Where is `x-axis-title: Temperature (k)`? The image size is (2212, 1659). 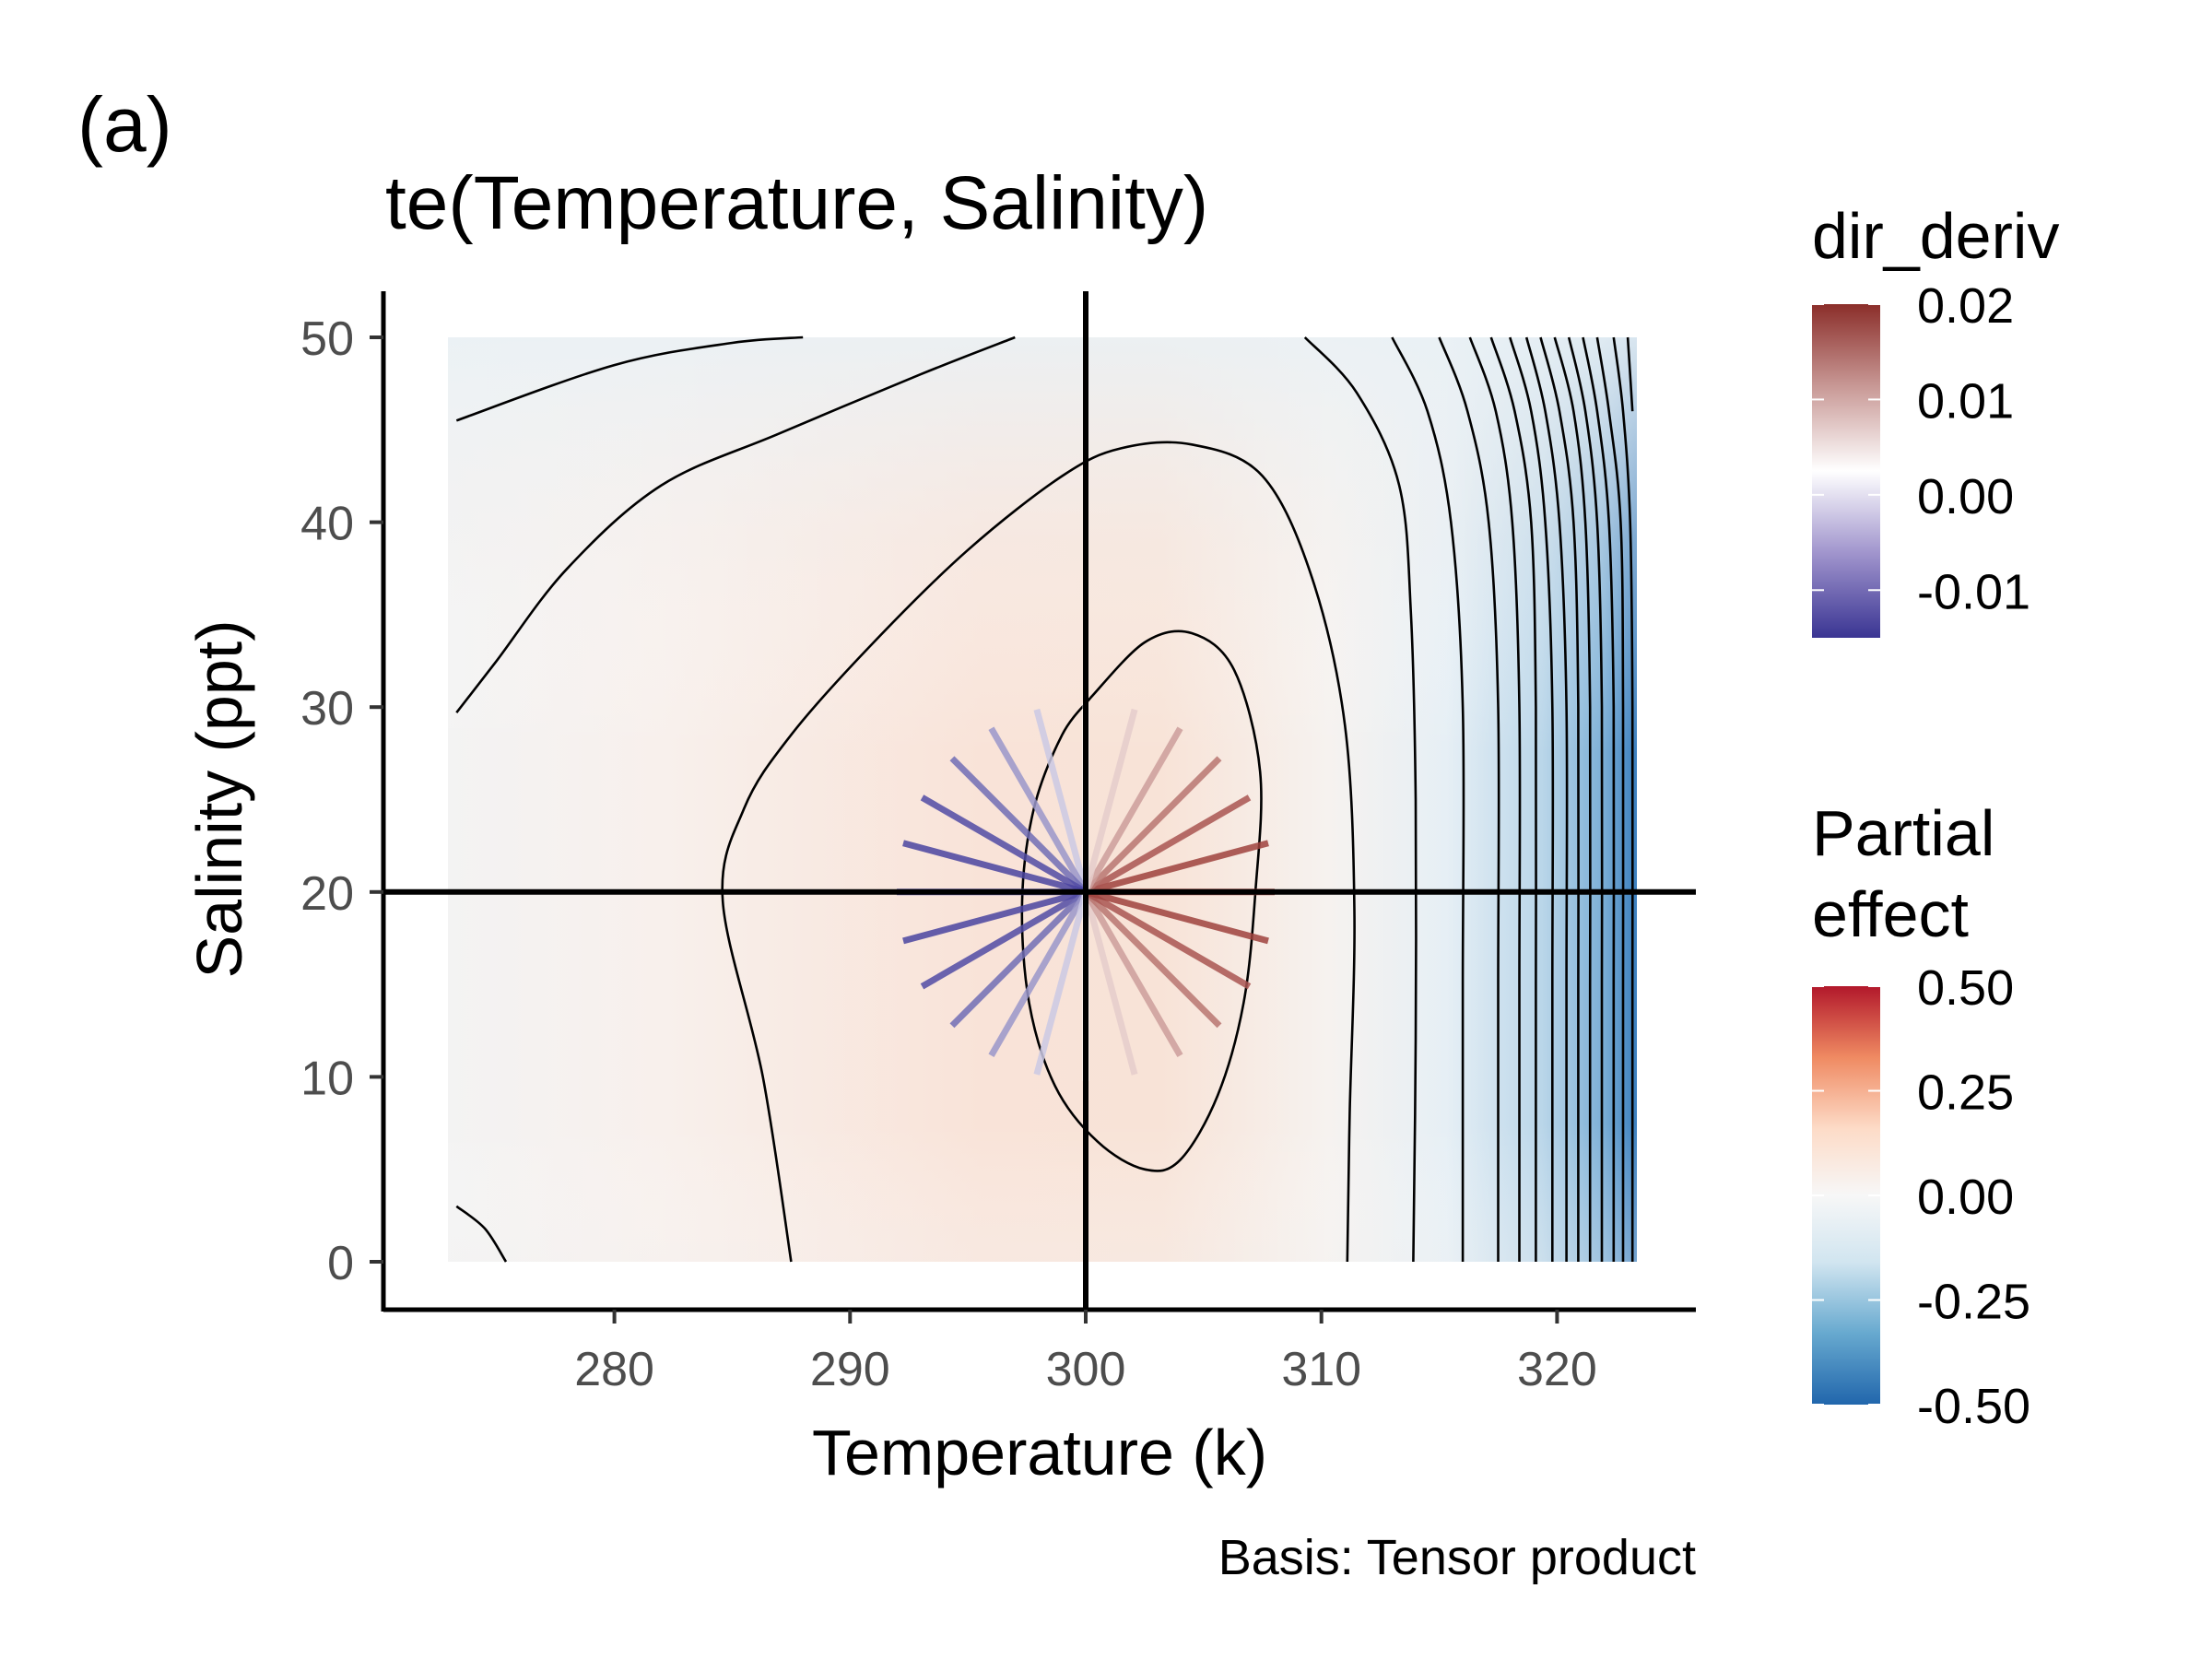
x-axis-title: Temperature (k) is located at coordinates (1039, 1452).